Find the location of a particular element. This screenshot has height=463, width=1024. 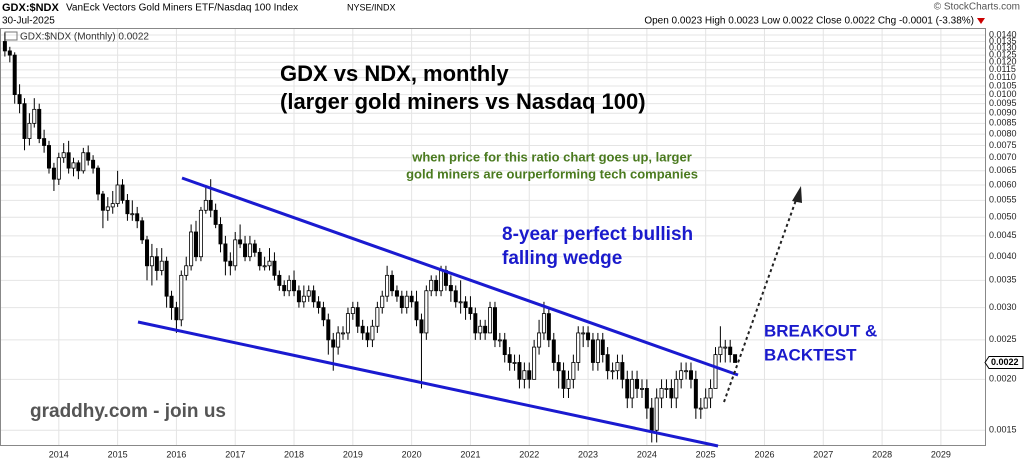

symbol: GDX:$NDX is located at coordinates (31, 8).